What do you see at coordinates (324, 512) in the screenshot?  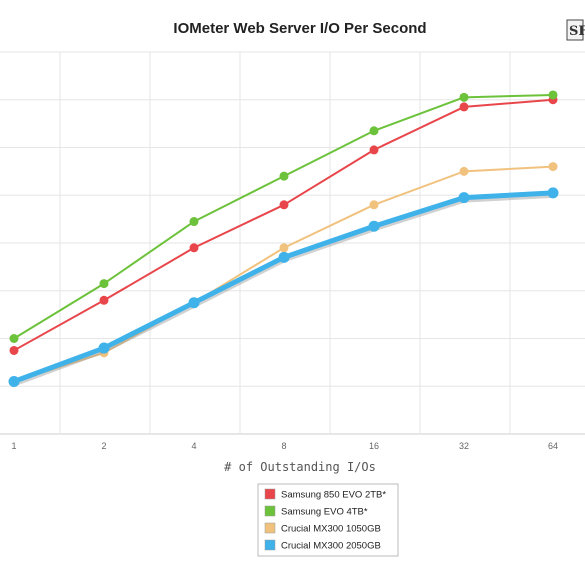 I see `legend-entry: Samsung EVO 4TB*` at bounding box center [324, 512].